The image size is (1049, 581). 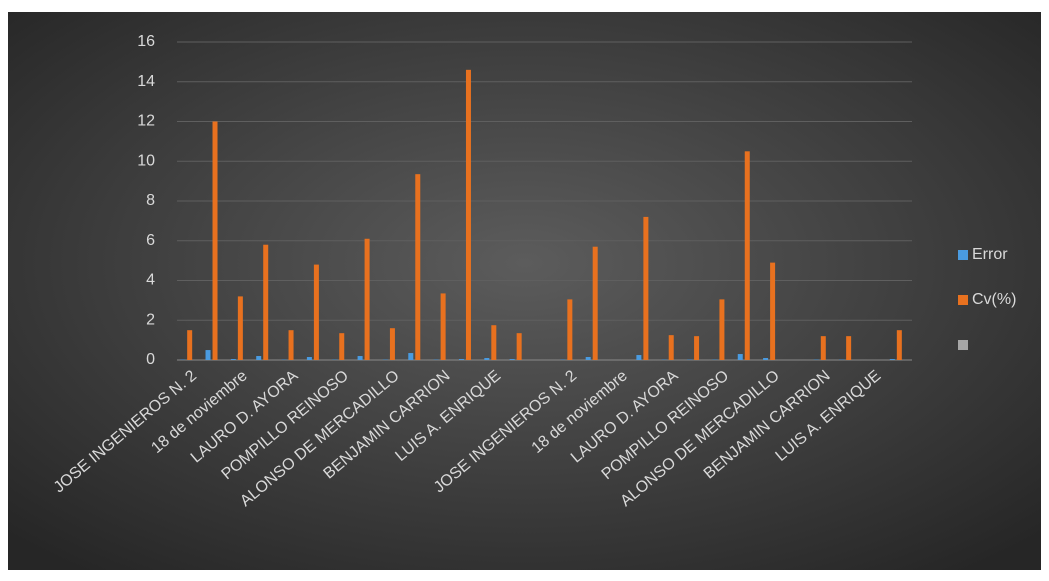 What do you see at coordinates (146, 81) in the screenshot?
I see `y-tick-label: 14` at bounding box center [146, 81].